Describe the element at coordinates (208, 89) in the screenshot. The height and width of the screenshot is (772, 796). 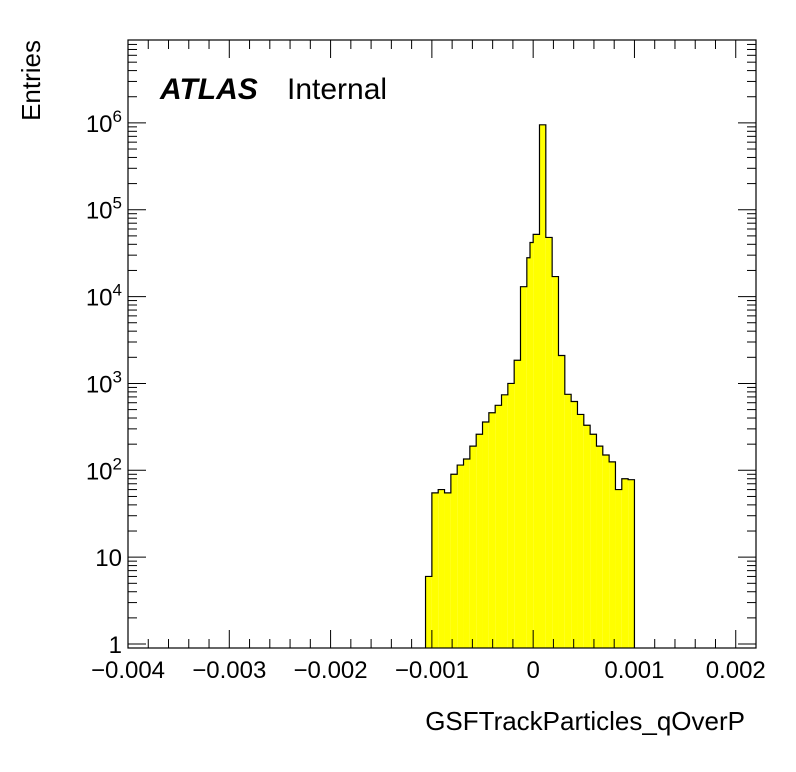
I see `atlas-label: ATLAS` at that location.